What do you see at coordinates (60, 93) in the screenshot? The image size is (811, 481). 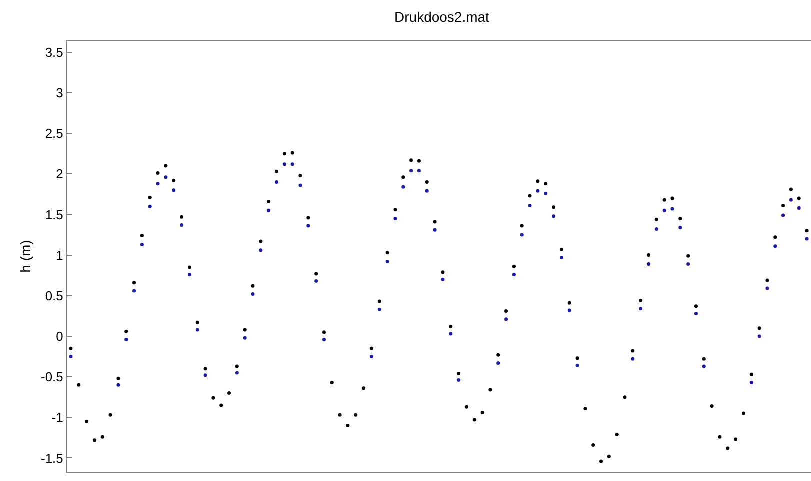 I see `y-tick-label: 3` at bounding box center [60, 93].